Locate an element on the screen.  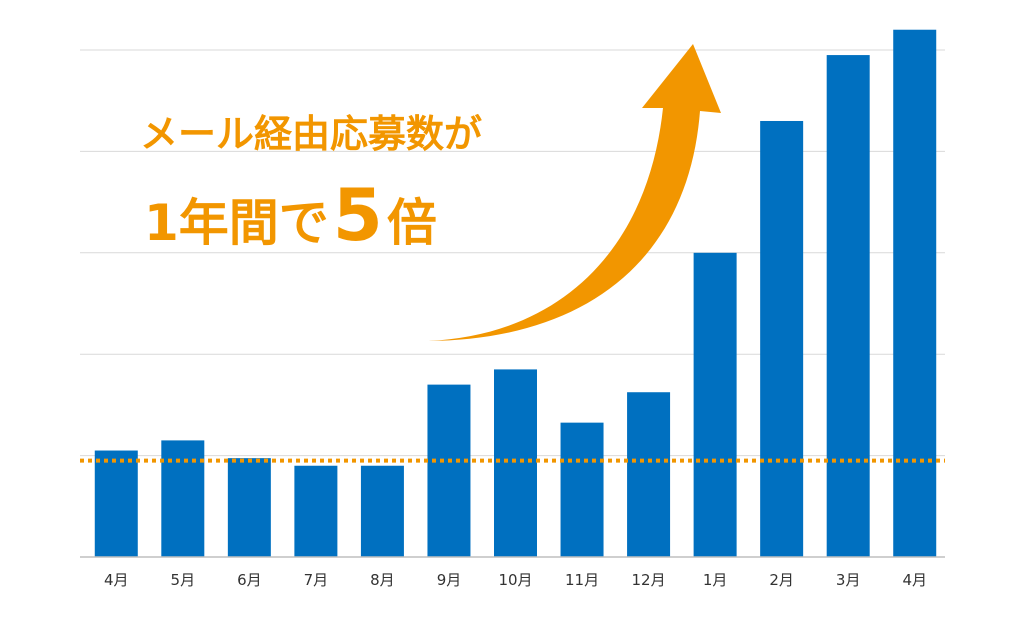
x-tick-label: 7月 is located at coordinates (316, 580).